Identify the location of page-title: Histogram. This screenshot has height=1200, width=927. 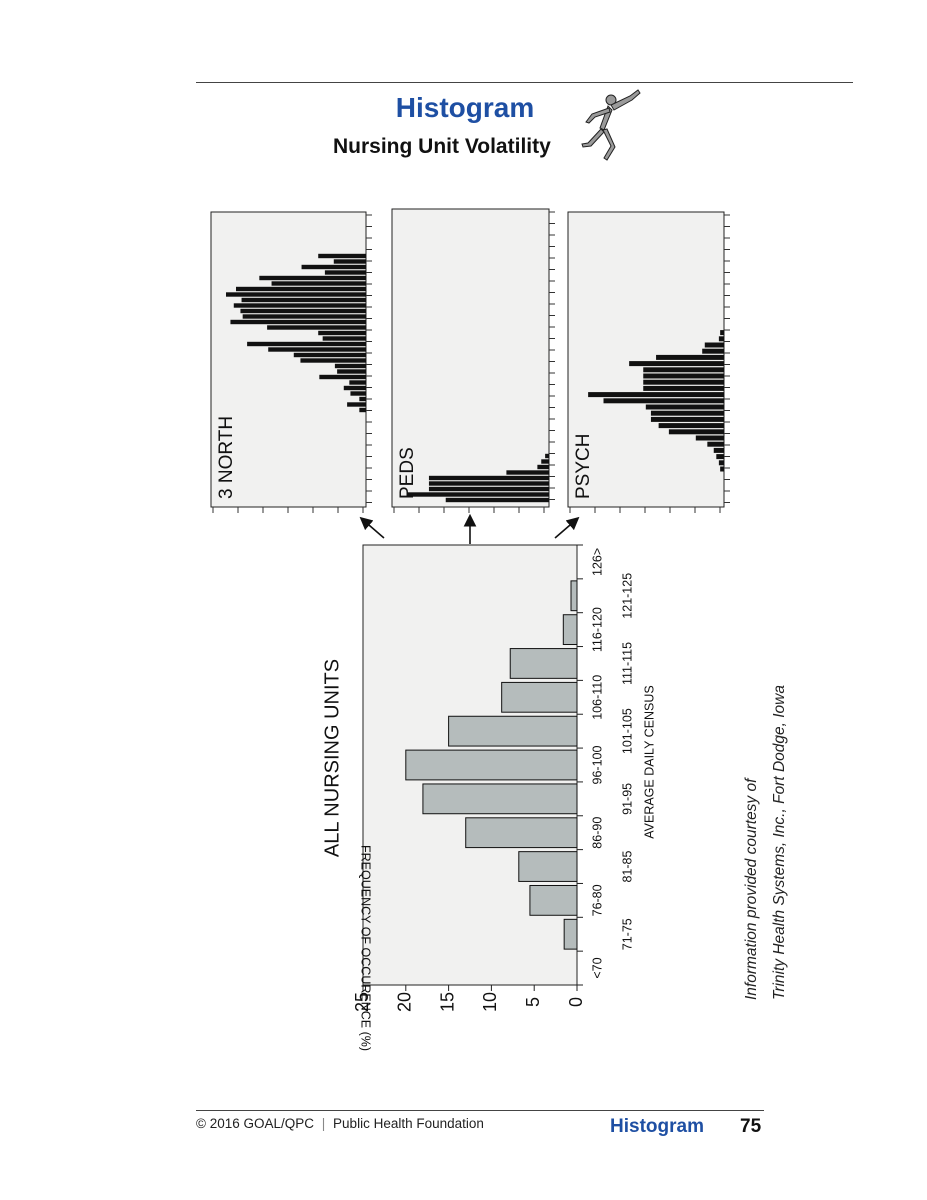
(465, 107).